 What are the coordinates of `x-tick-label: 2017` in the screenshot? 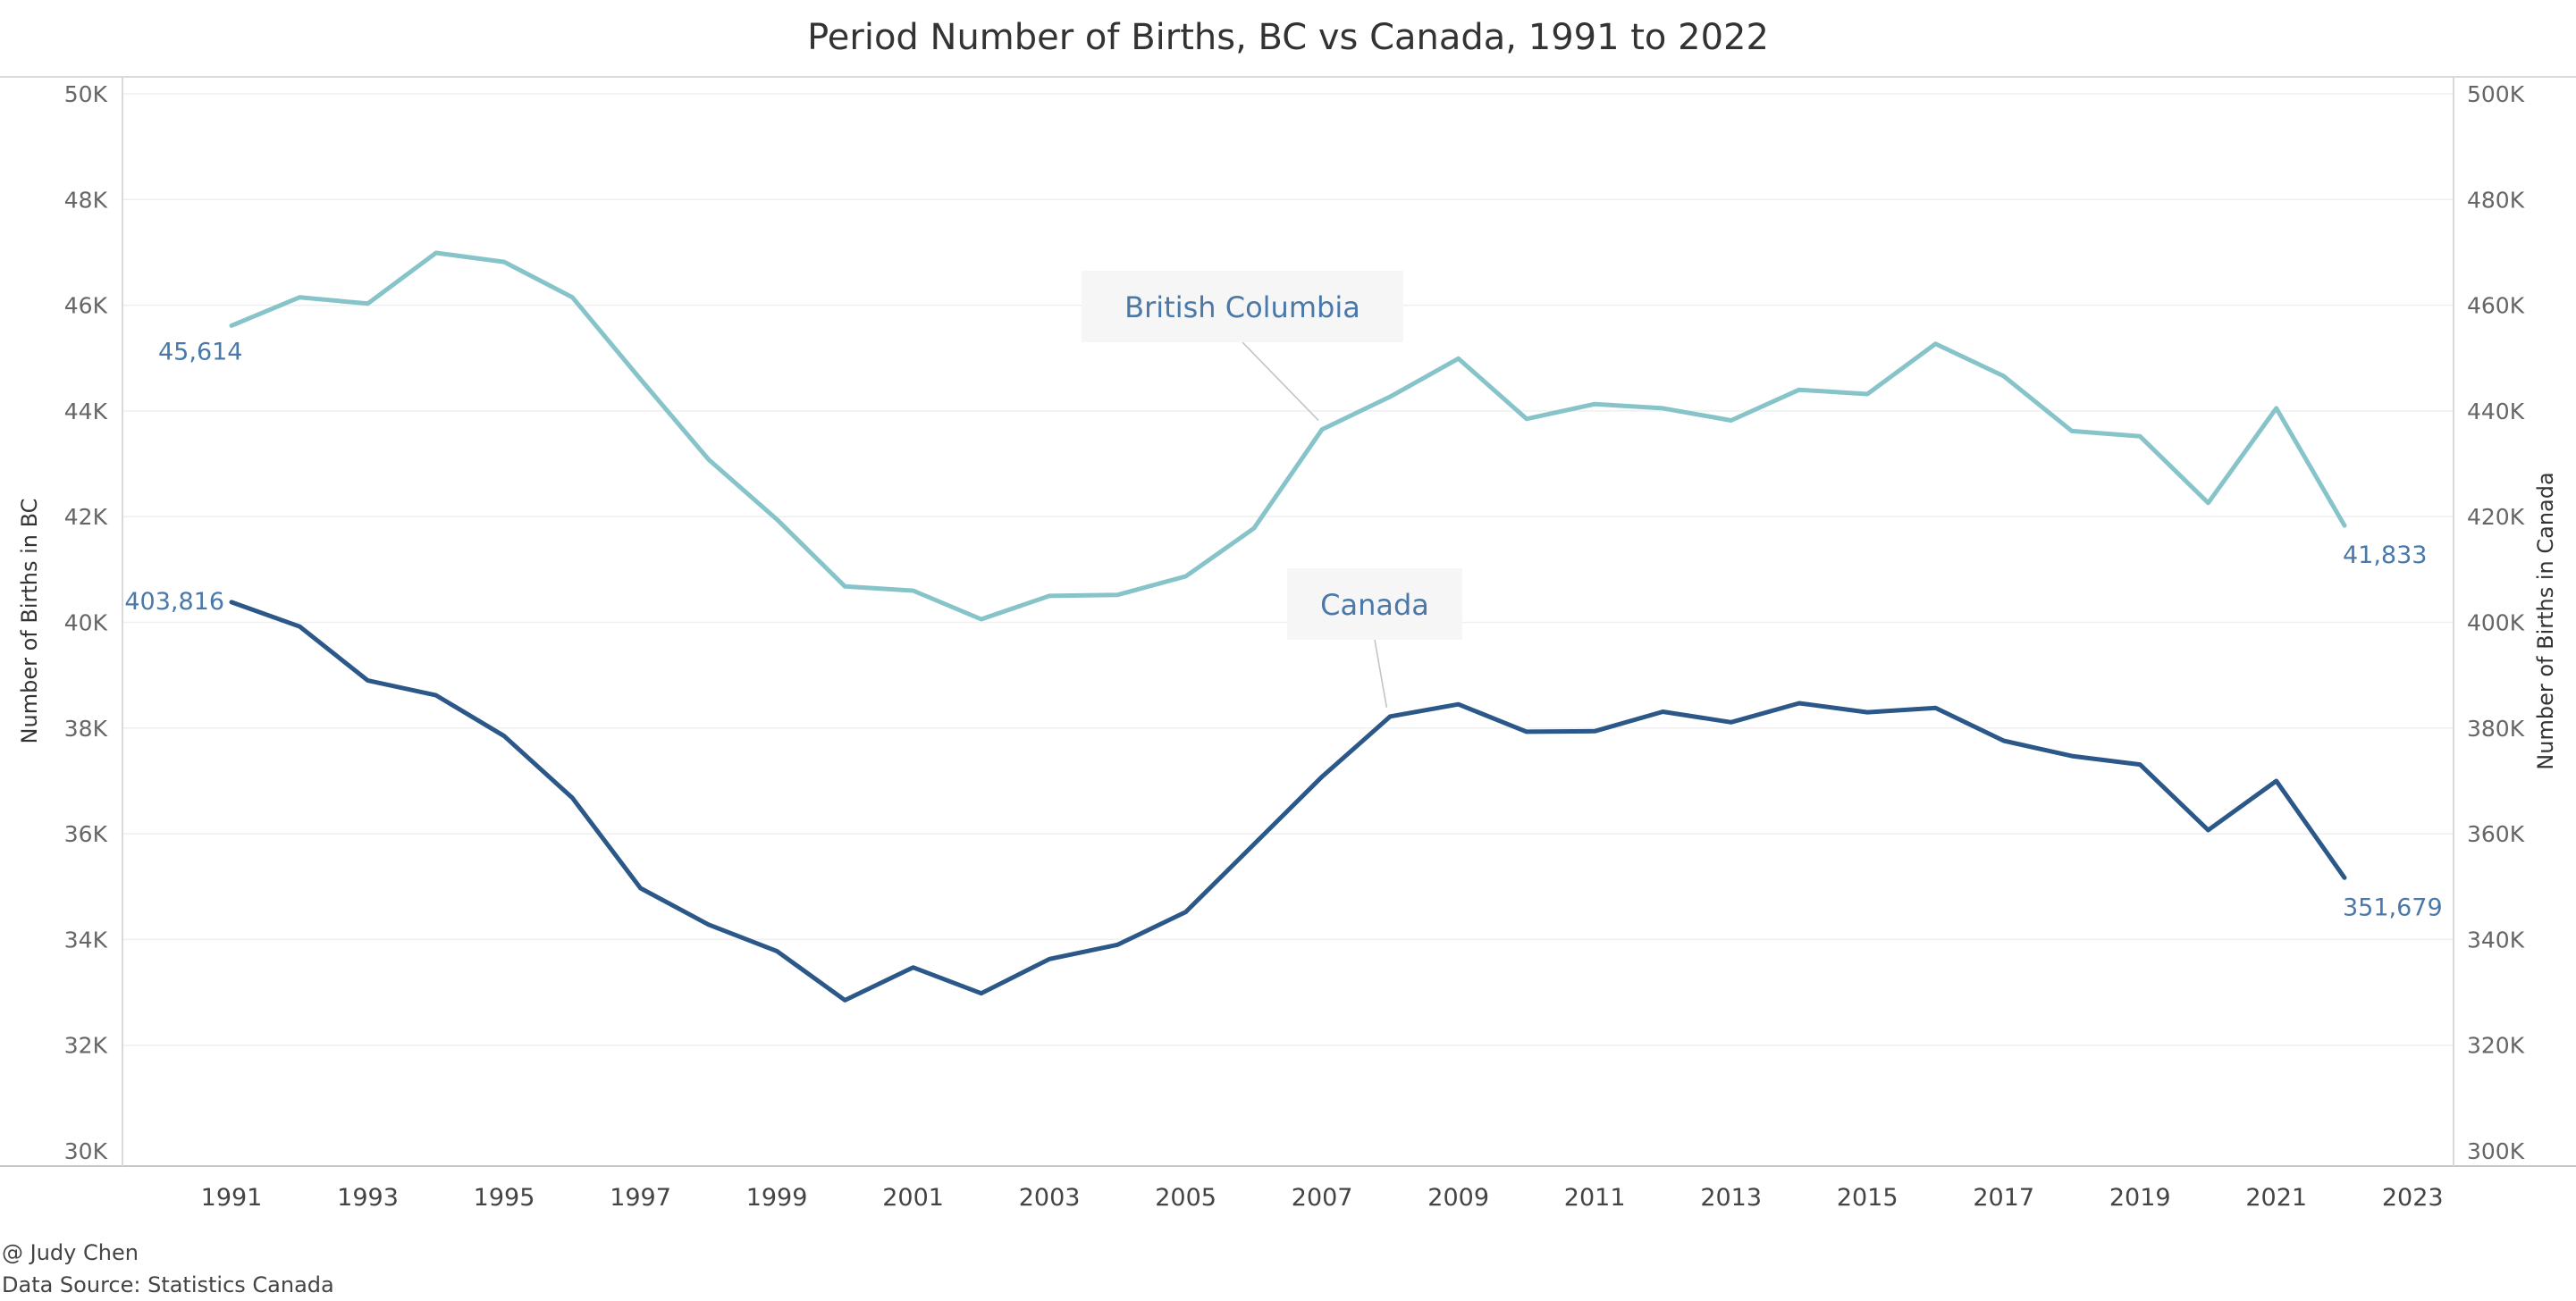 It's located at (2004, 1198).